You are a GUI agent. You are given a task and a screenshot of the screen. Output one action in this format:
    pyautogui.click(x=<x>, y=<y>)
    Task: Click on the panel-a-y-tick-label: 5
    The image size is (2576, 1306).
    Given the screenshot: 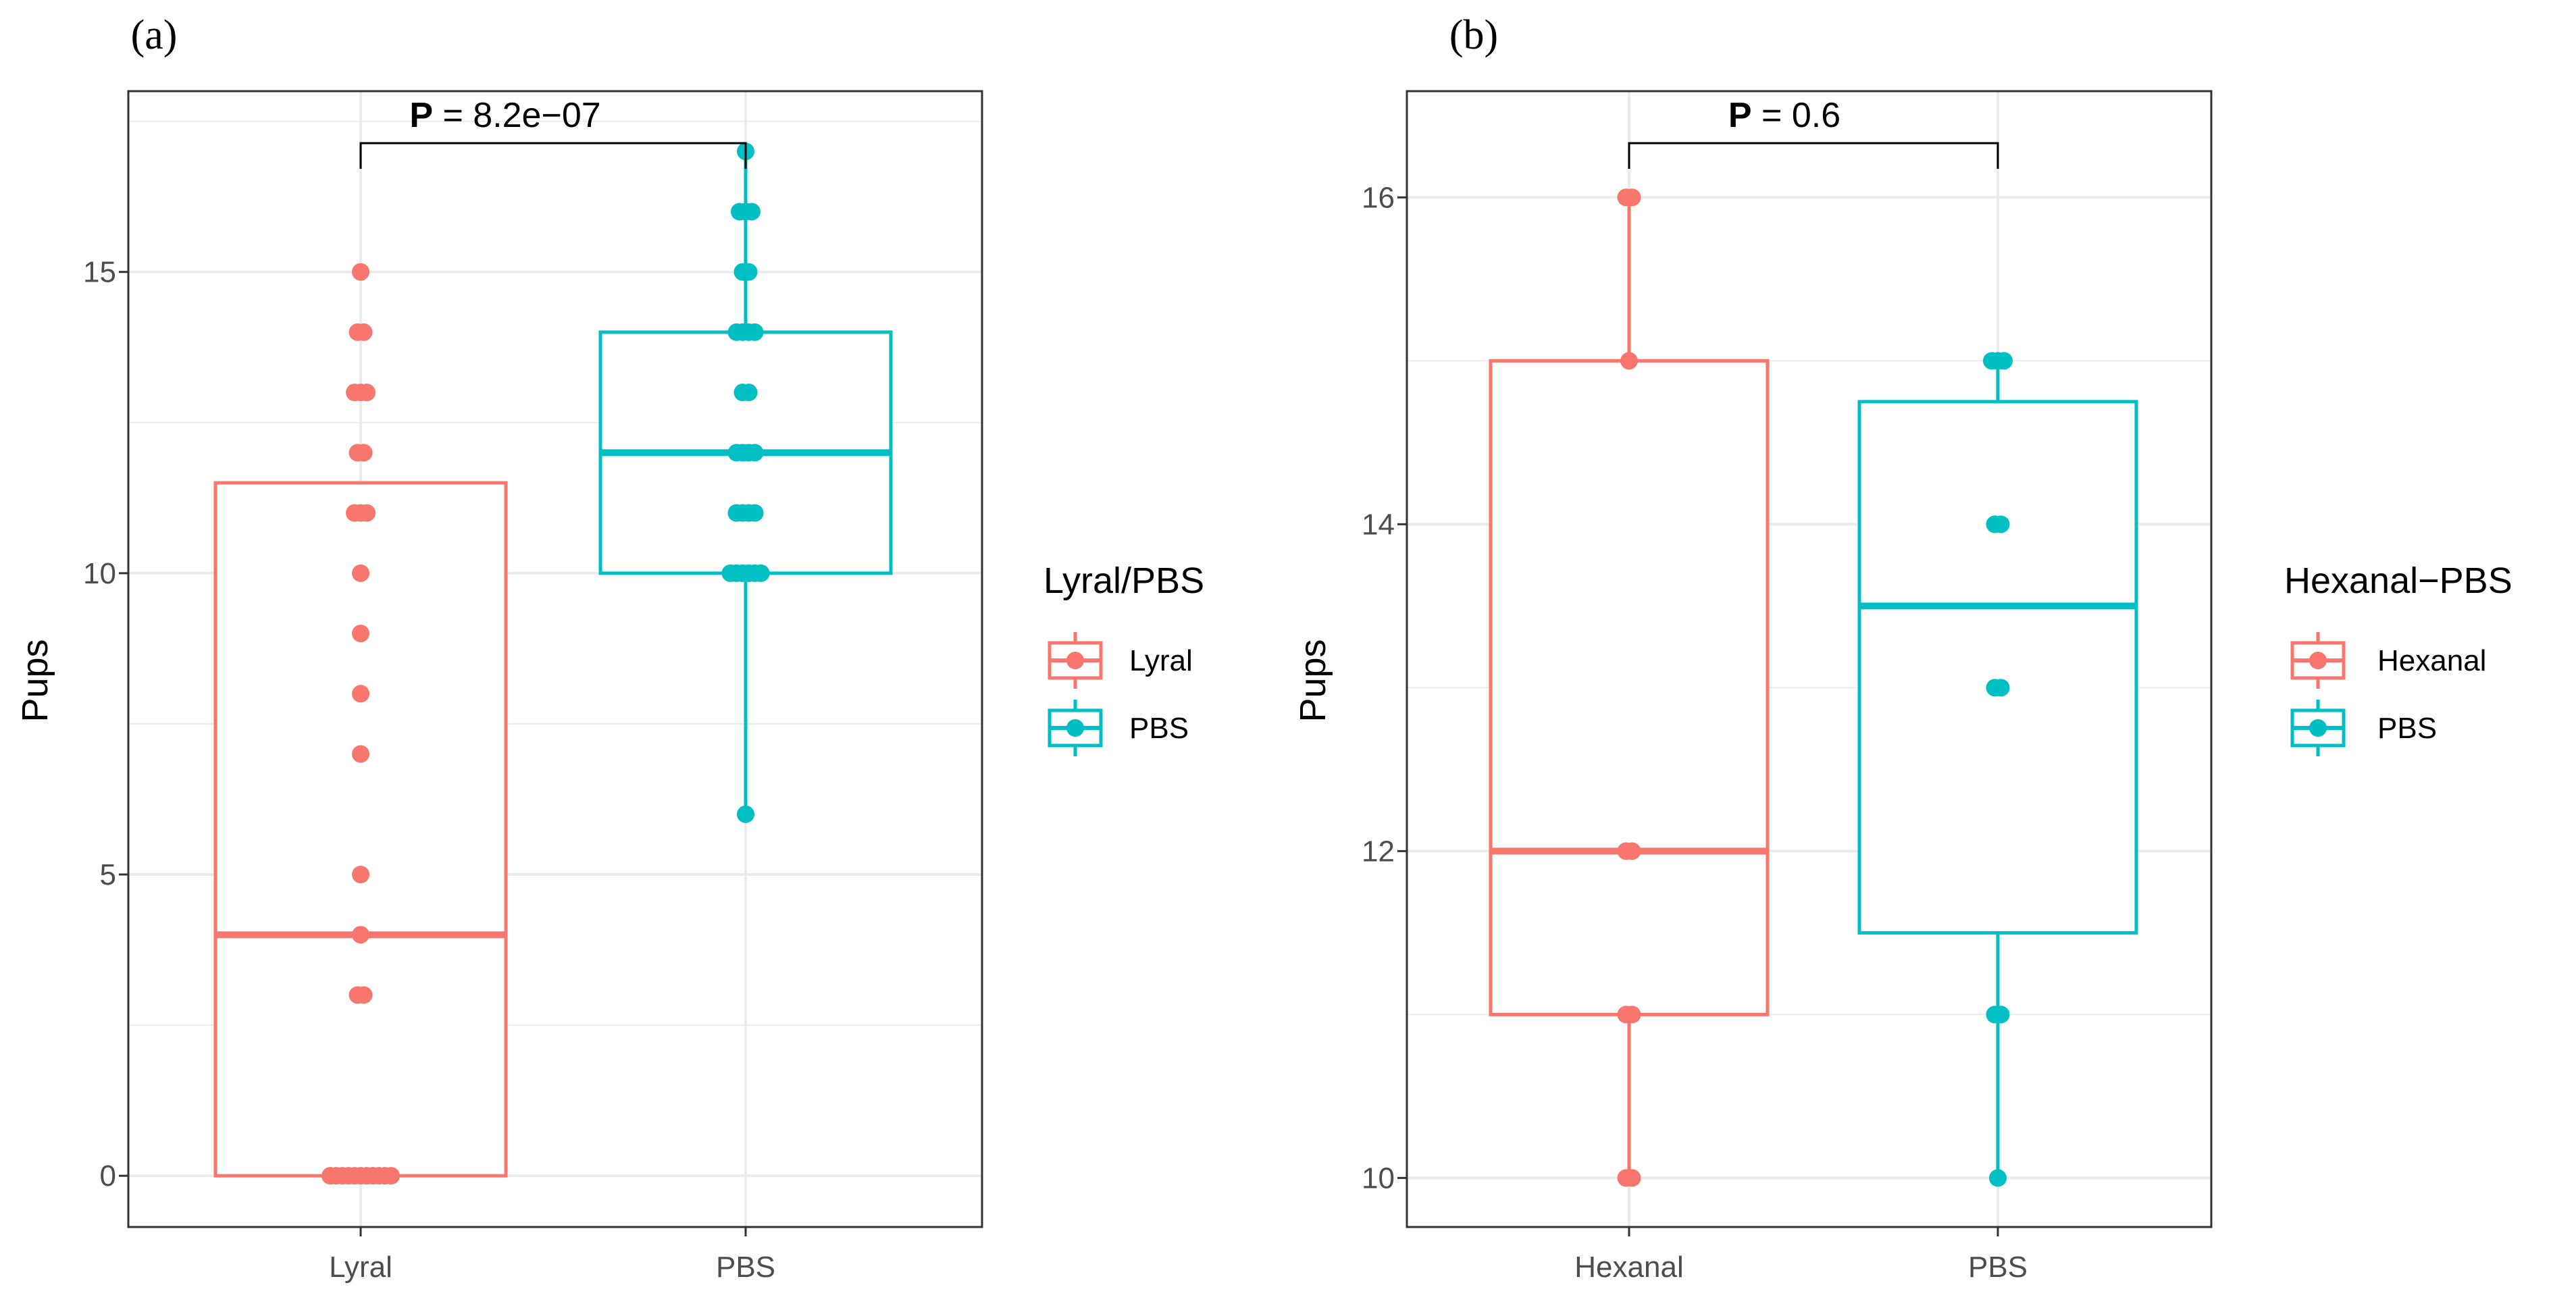 What is the action you would take?
    pyautogui.click(x=108, y=874)
    